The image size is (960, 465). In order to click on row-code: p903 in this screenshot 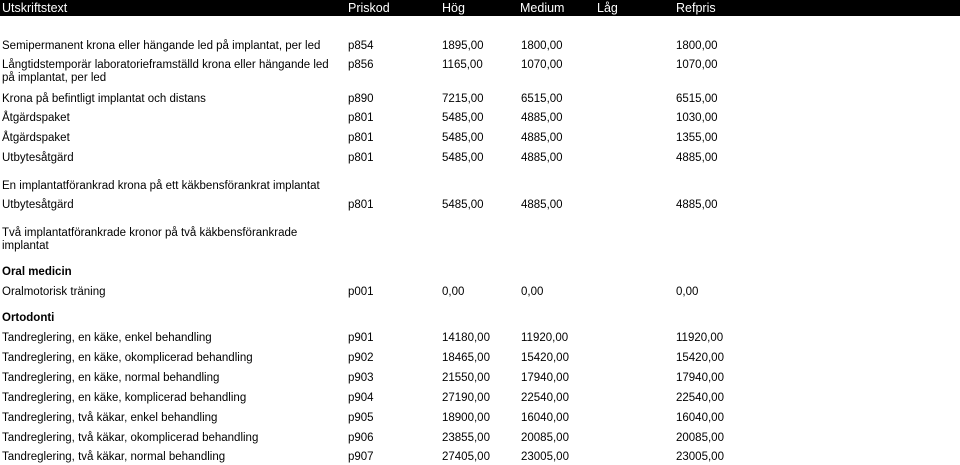, I will do `click(361, 378)`.